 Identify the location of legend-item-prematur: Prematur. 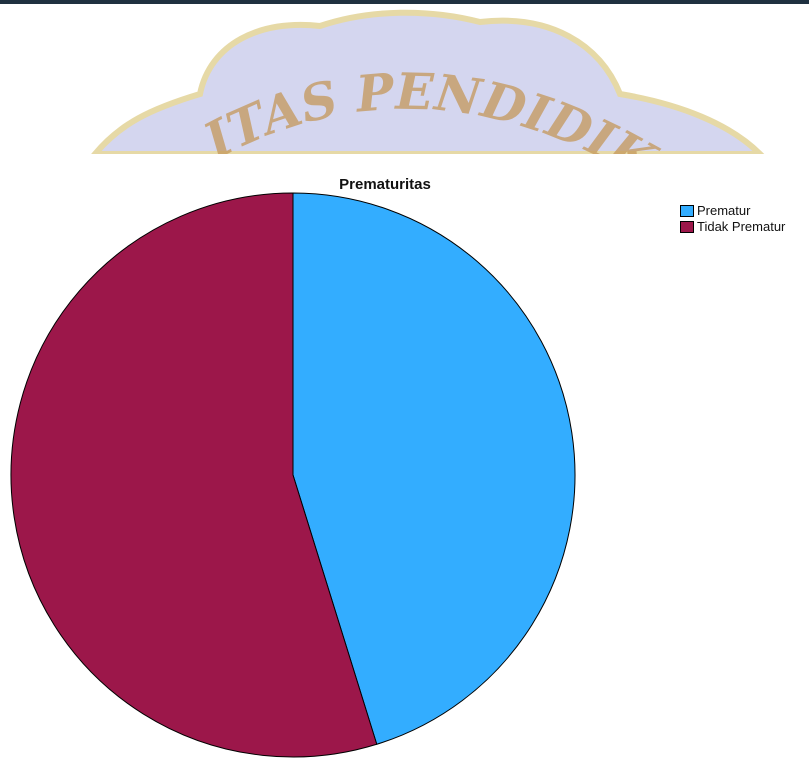
(732, 211).